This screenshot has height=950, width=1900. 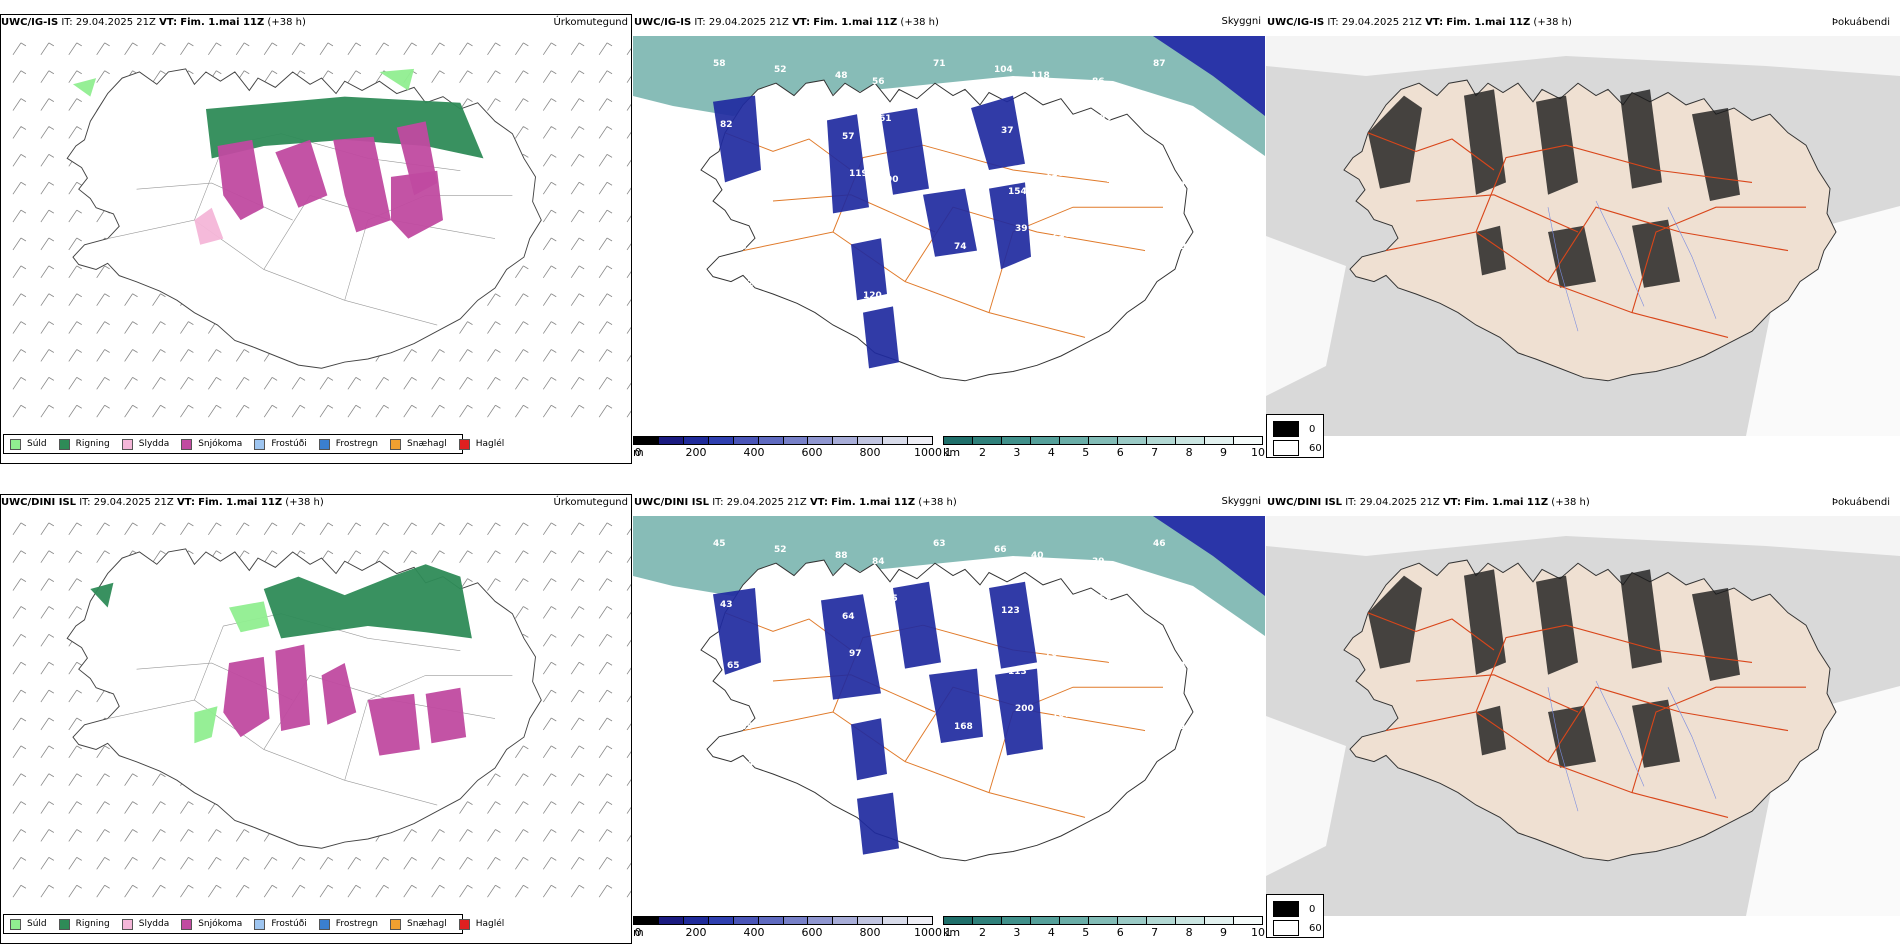 What do you see at coordinates (939, 544) in the screenshot?
I see `ceiling-value: 63` at bounding box center [939, 544].